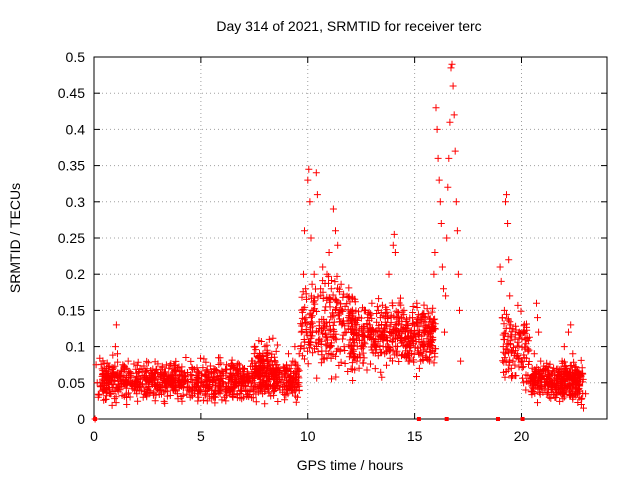 The width and height of the screenshot is (640, 480). What do you see at coordinates (81, 419) in the screenshot?
I see `y-tick-label: 0` at bounding box center [81, 419].